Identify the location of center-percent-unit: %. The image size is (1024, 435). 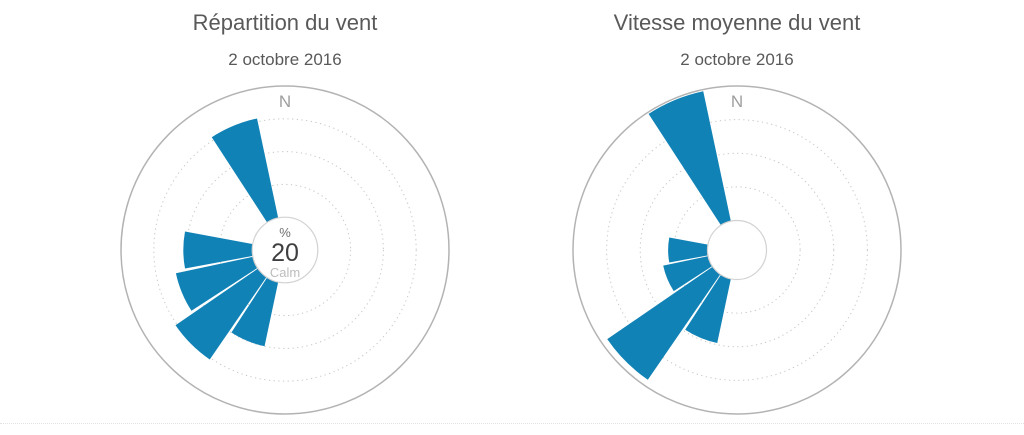
(285, 232).